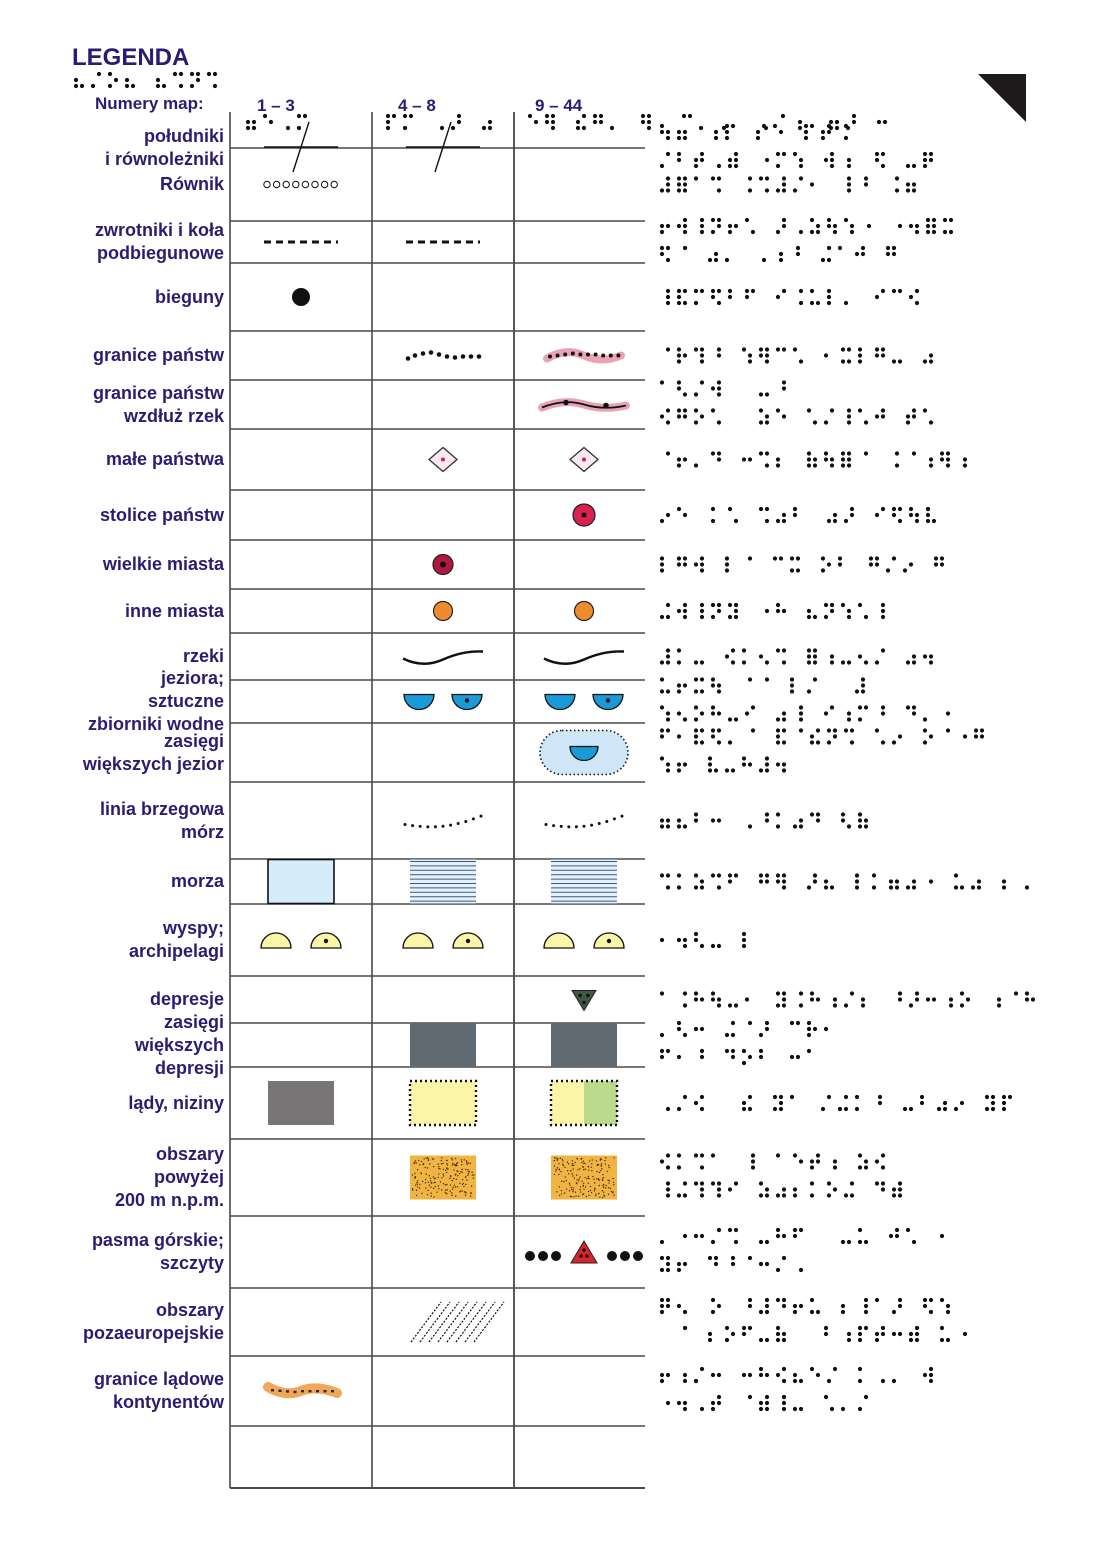 The image size is (1100, 1556). What do you see at coordinates (176, 1102) in the screenshot?
I see `legend-row-label: lądy, niziny` at bounding box center [176, 1102].